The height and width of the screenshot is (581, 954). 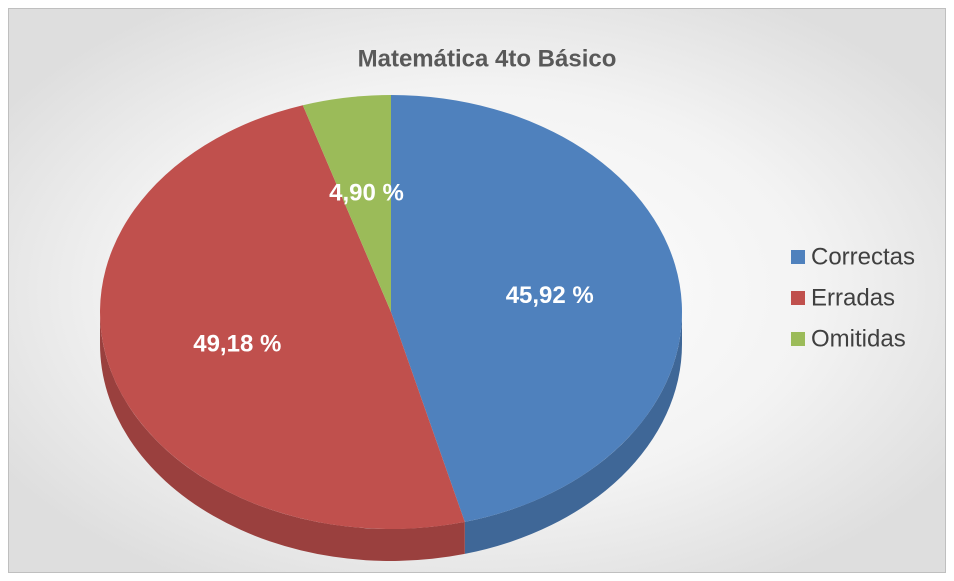 I want to click on legend: Correctas Erradas Omitidas, so click(x=853, y=297).